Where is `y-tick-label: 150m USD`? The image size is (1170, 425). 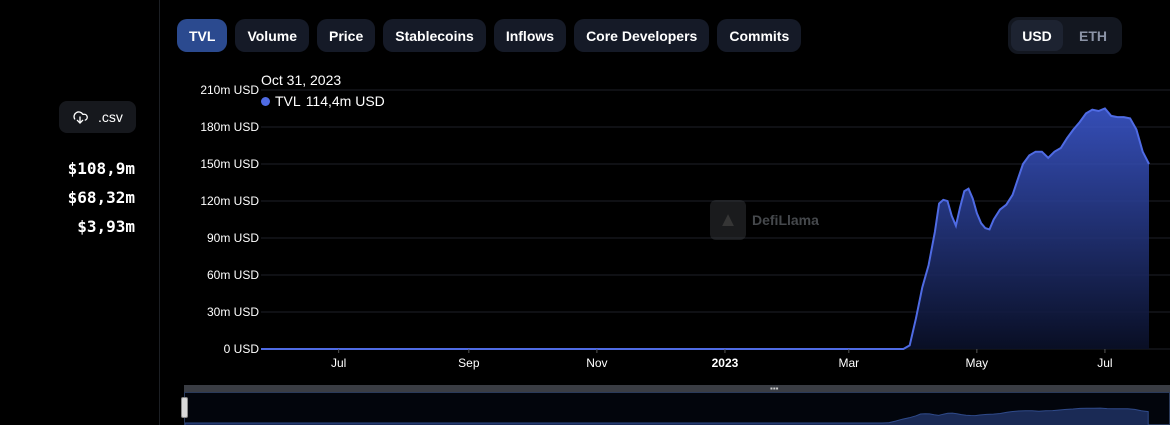 y-tick-label: 150m USD is located at coordinates (229, 164).